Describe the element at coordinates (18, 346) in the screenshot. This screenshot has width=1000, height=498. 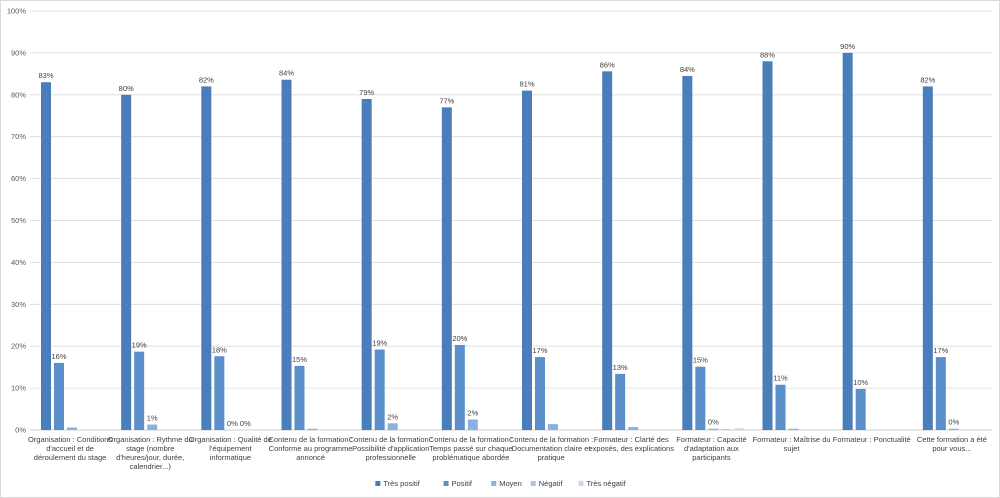
I see `y-tick-label: 20%` at that location.